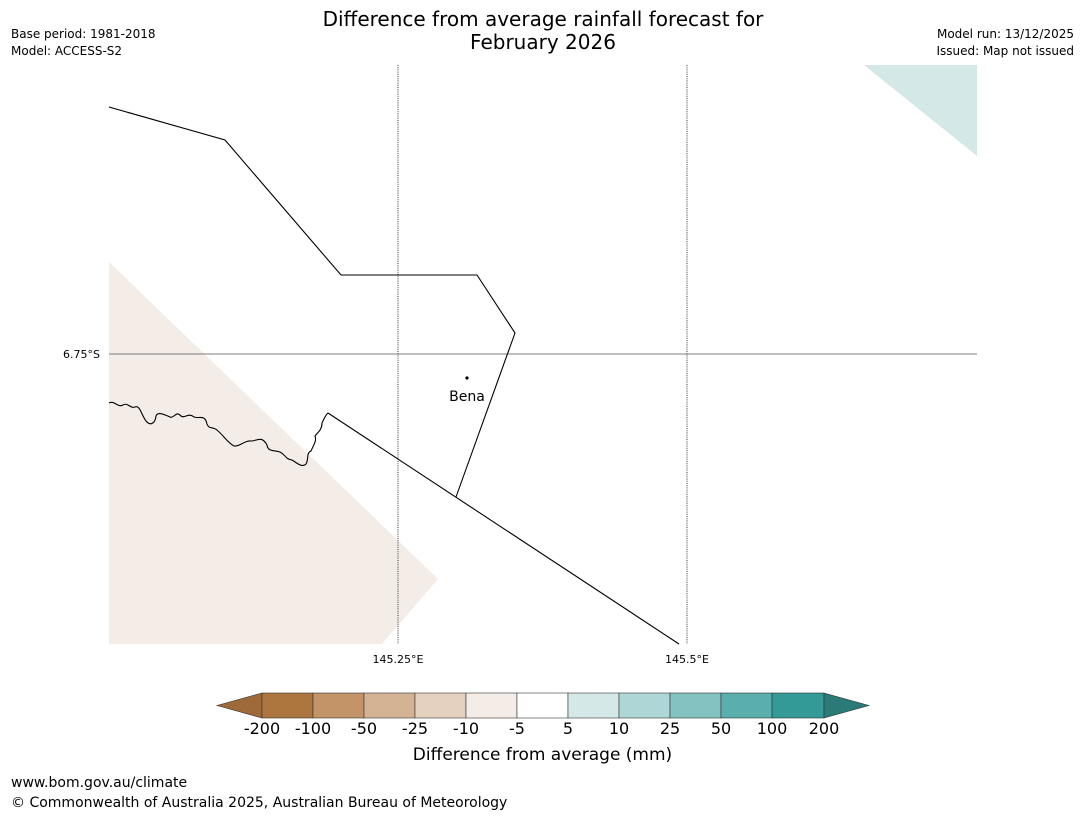  What do you see at coordinates (721, 728) in the screenshot?
I see `colorbar-tick-label: 50` at bounding box center [721, 728].